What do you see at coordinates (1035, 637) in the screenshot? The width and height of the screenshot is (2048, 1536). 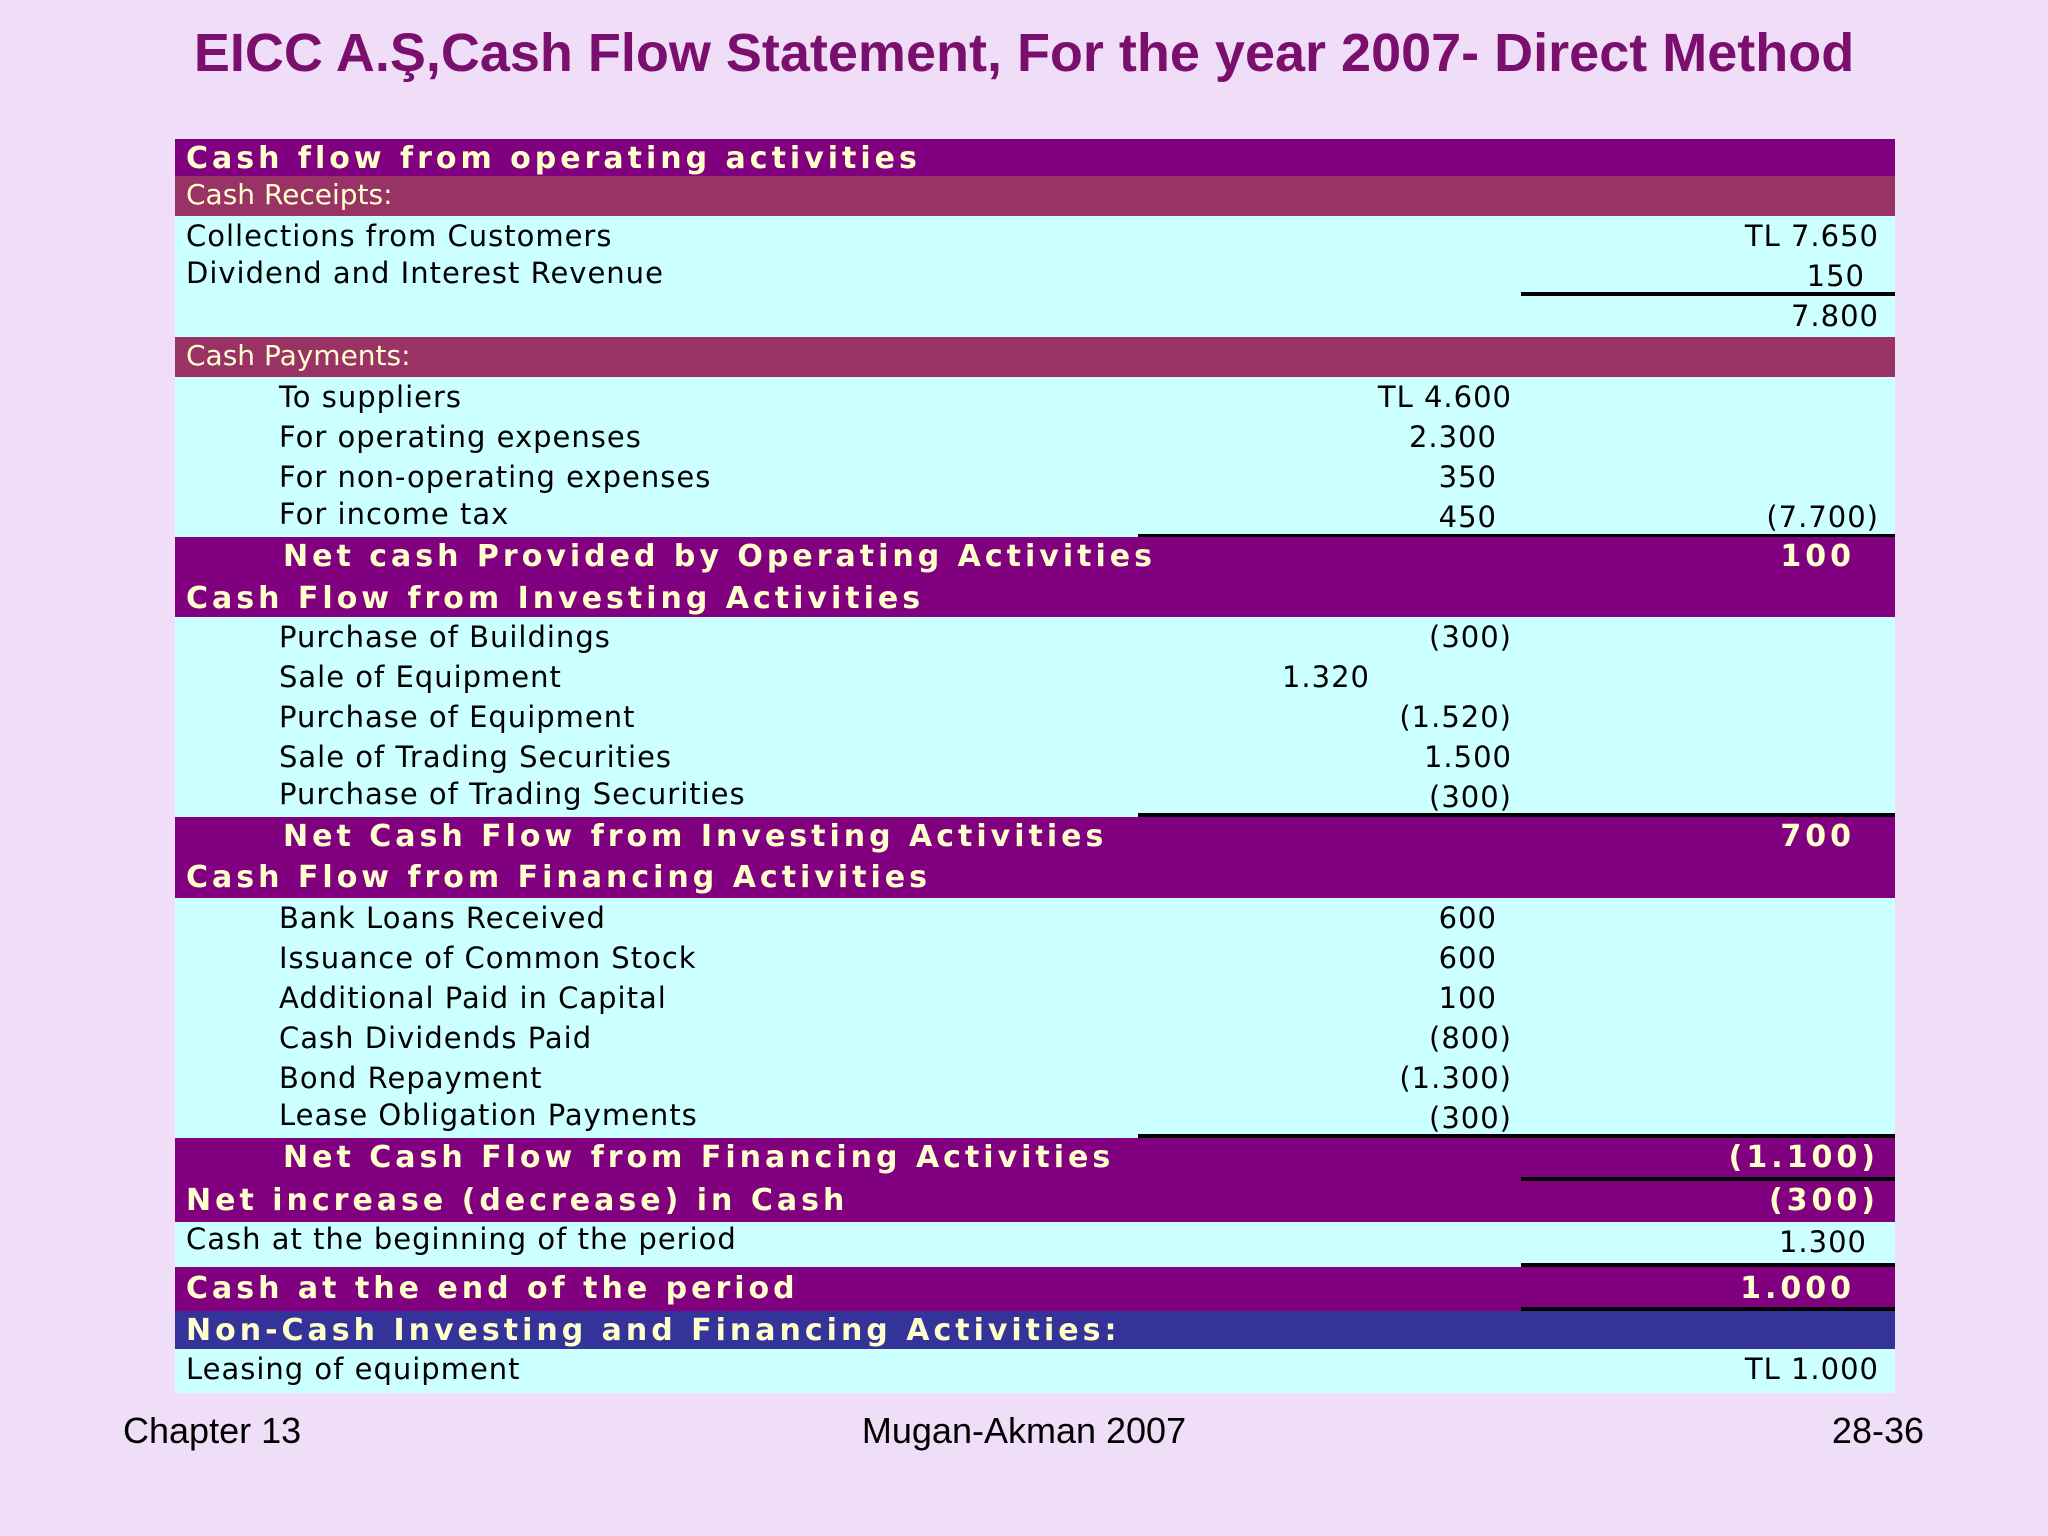 I see `table-row: Purchase of Buildings (300)` at bounding box center [1035, 637].